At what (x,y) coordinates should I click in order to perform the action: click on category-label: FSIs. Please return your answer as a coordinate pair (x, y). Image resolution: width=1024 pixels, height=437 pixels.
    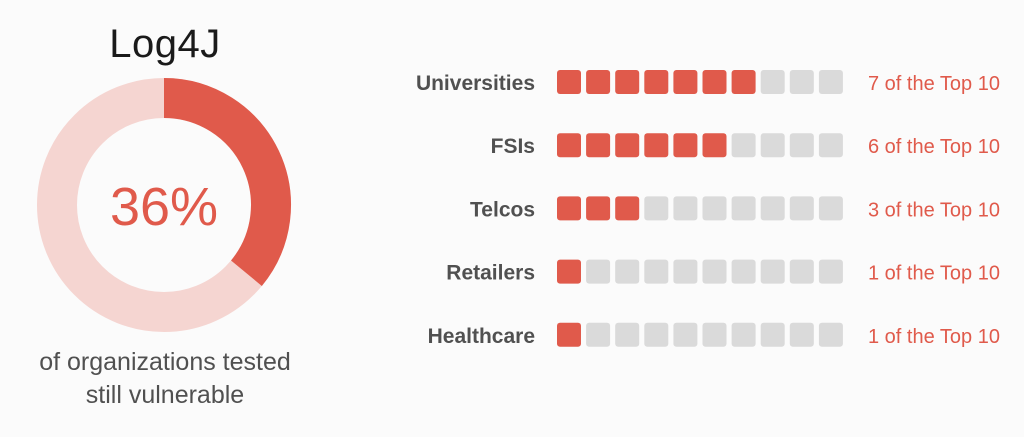
    Looking at the image, I should click on (513, 146).